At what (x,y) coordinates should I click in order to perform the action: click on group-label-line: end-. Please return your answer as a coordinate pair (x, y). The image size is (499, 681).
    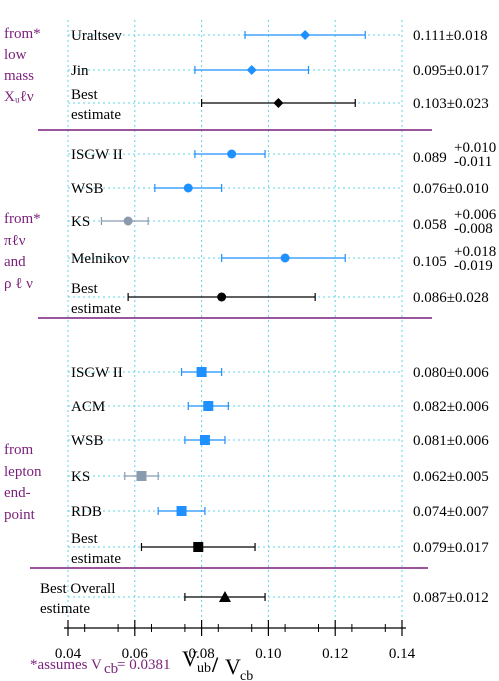
    Looking at the image, I should click on (17, 493).